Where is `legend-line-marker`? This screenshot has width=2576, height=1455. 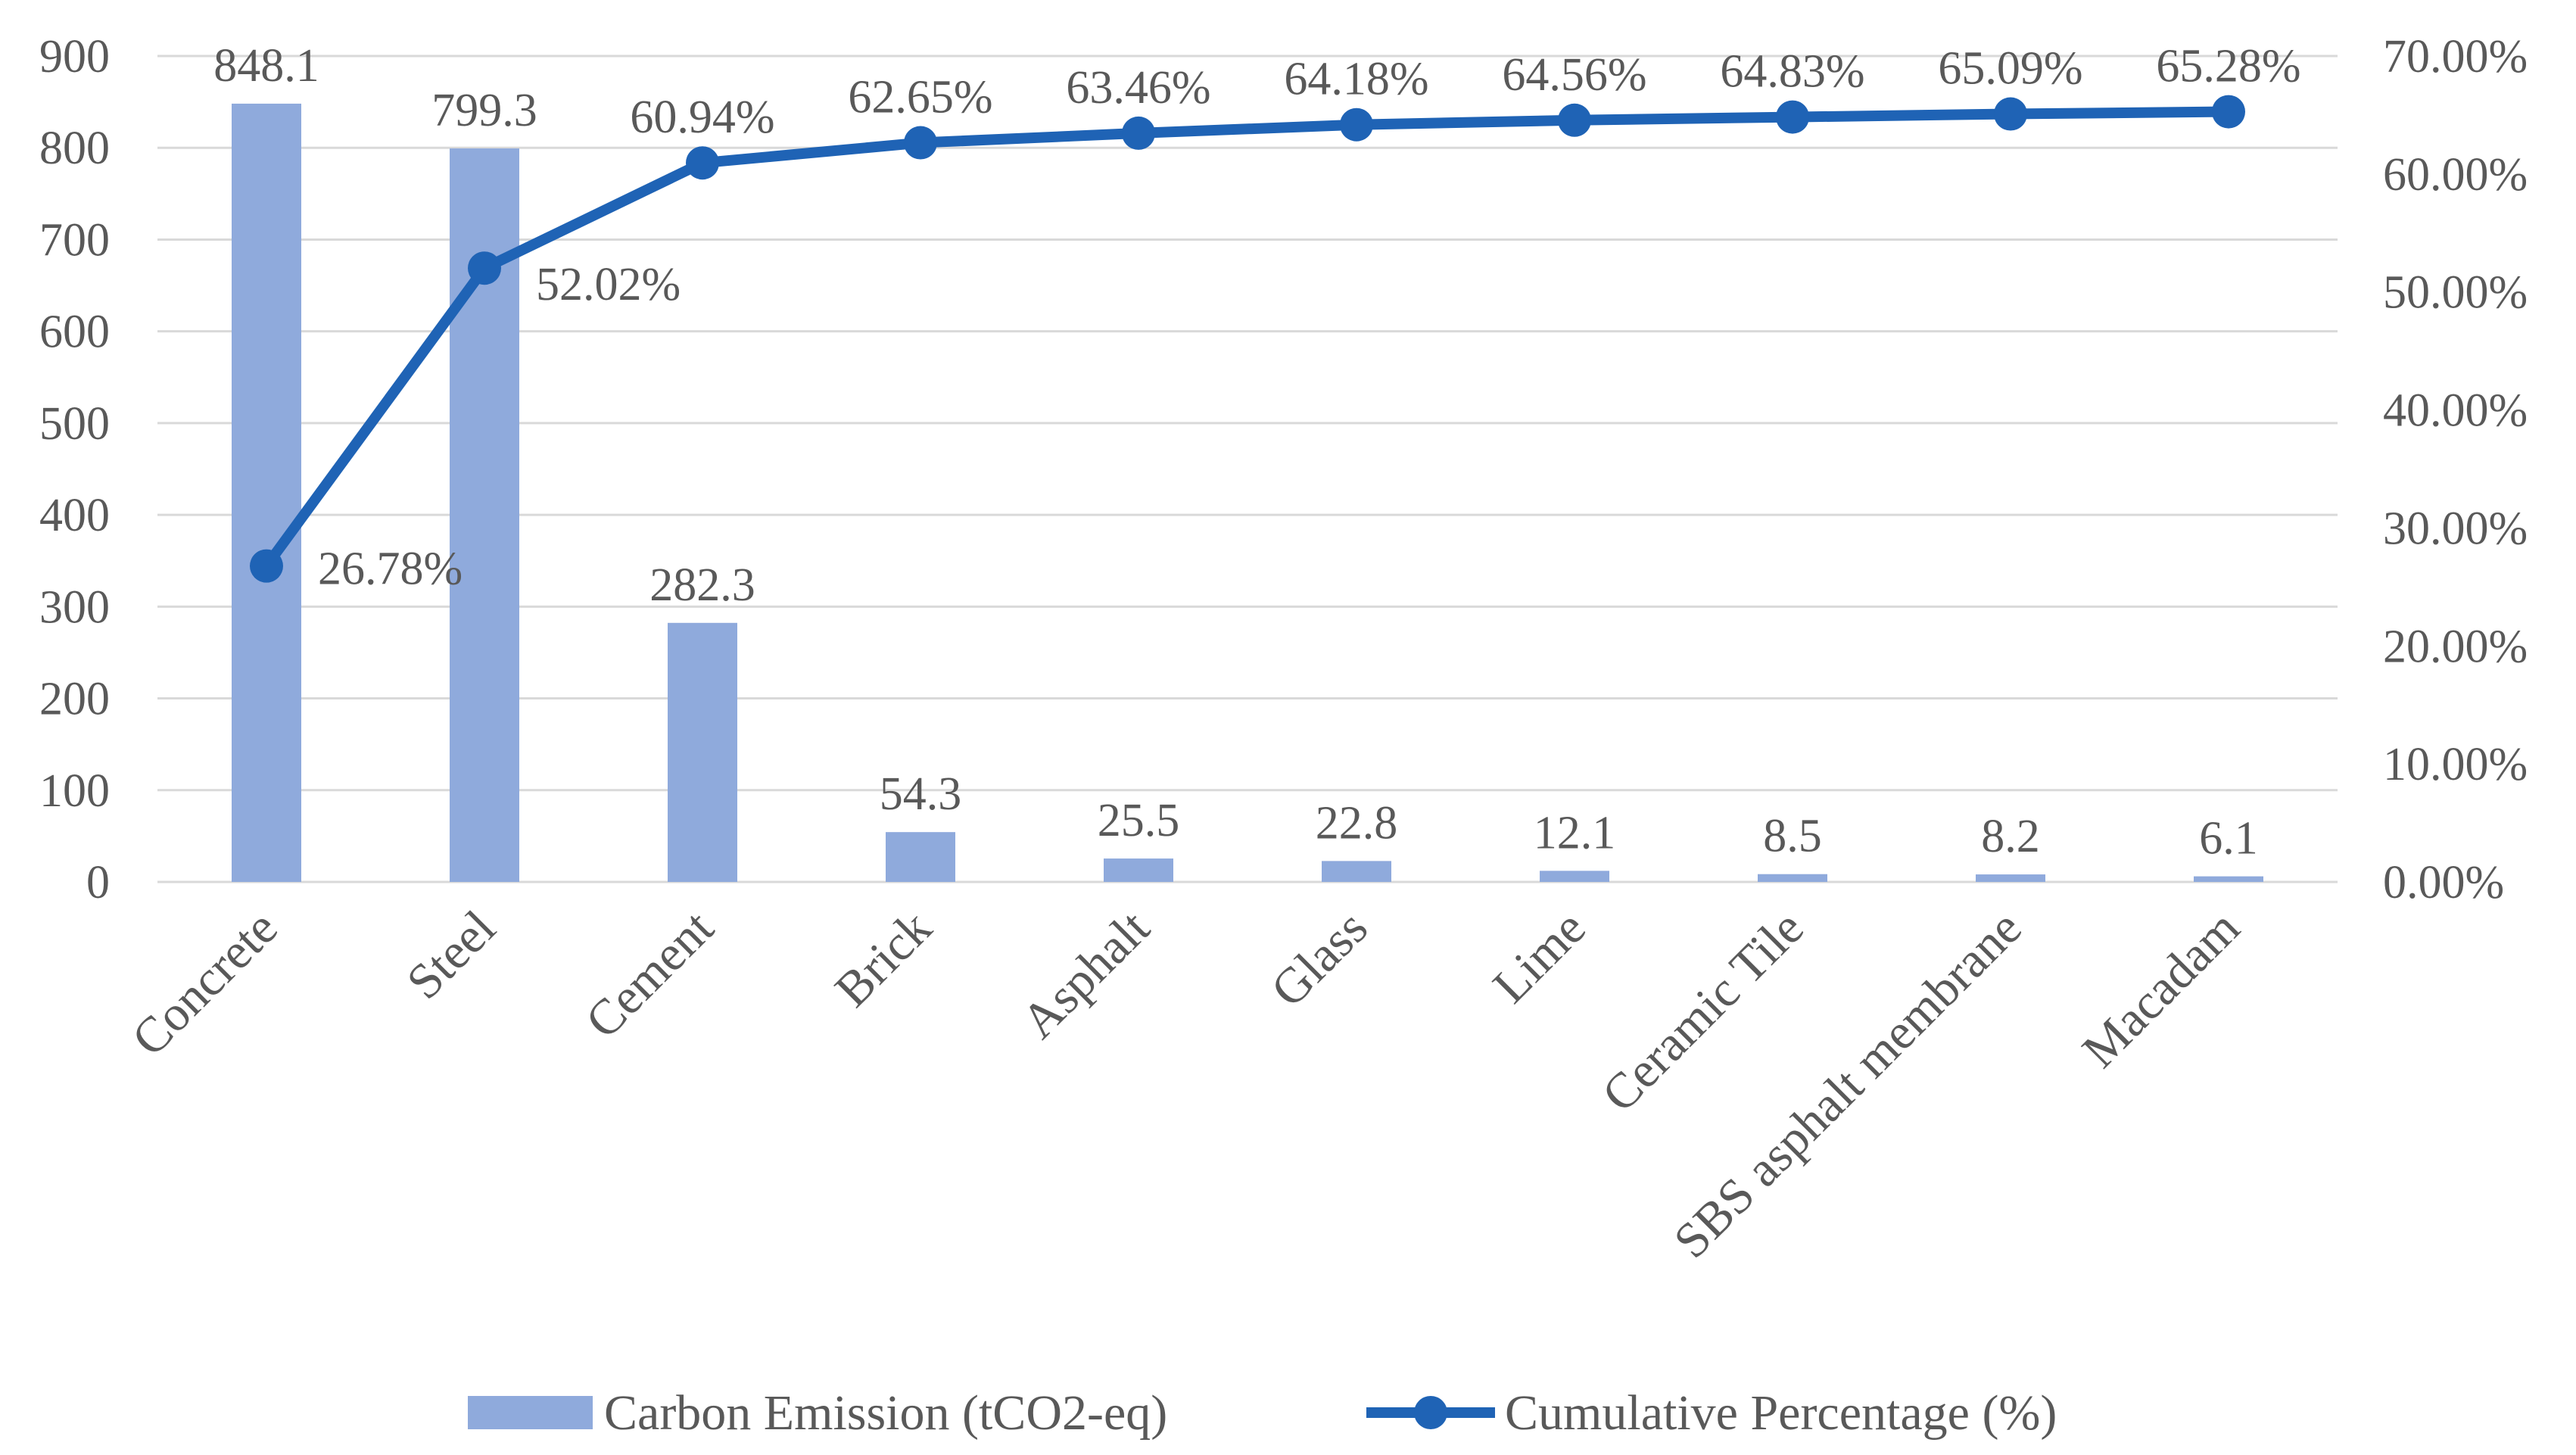
legend-line-marker is located at coordinates (1430, 1412).